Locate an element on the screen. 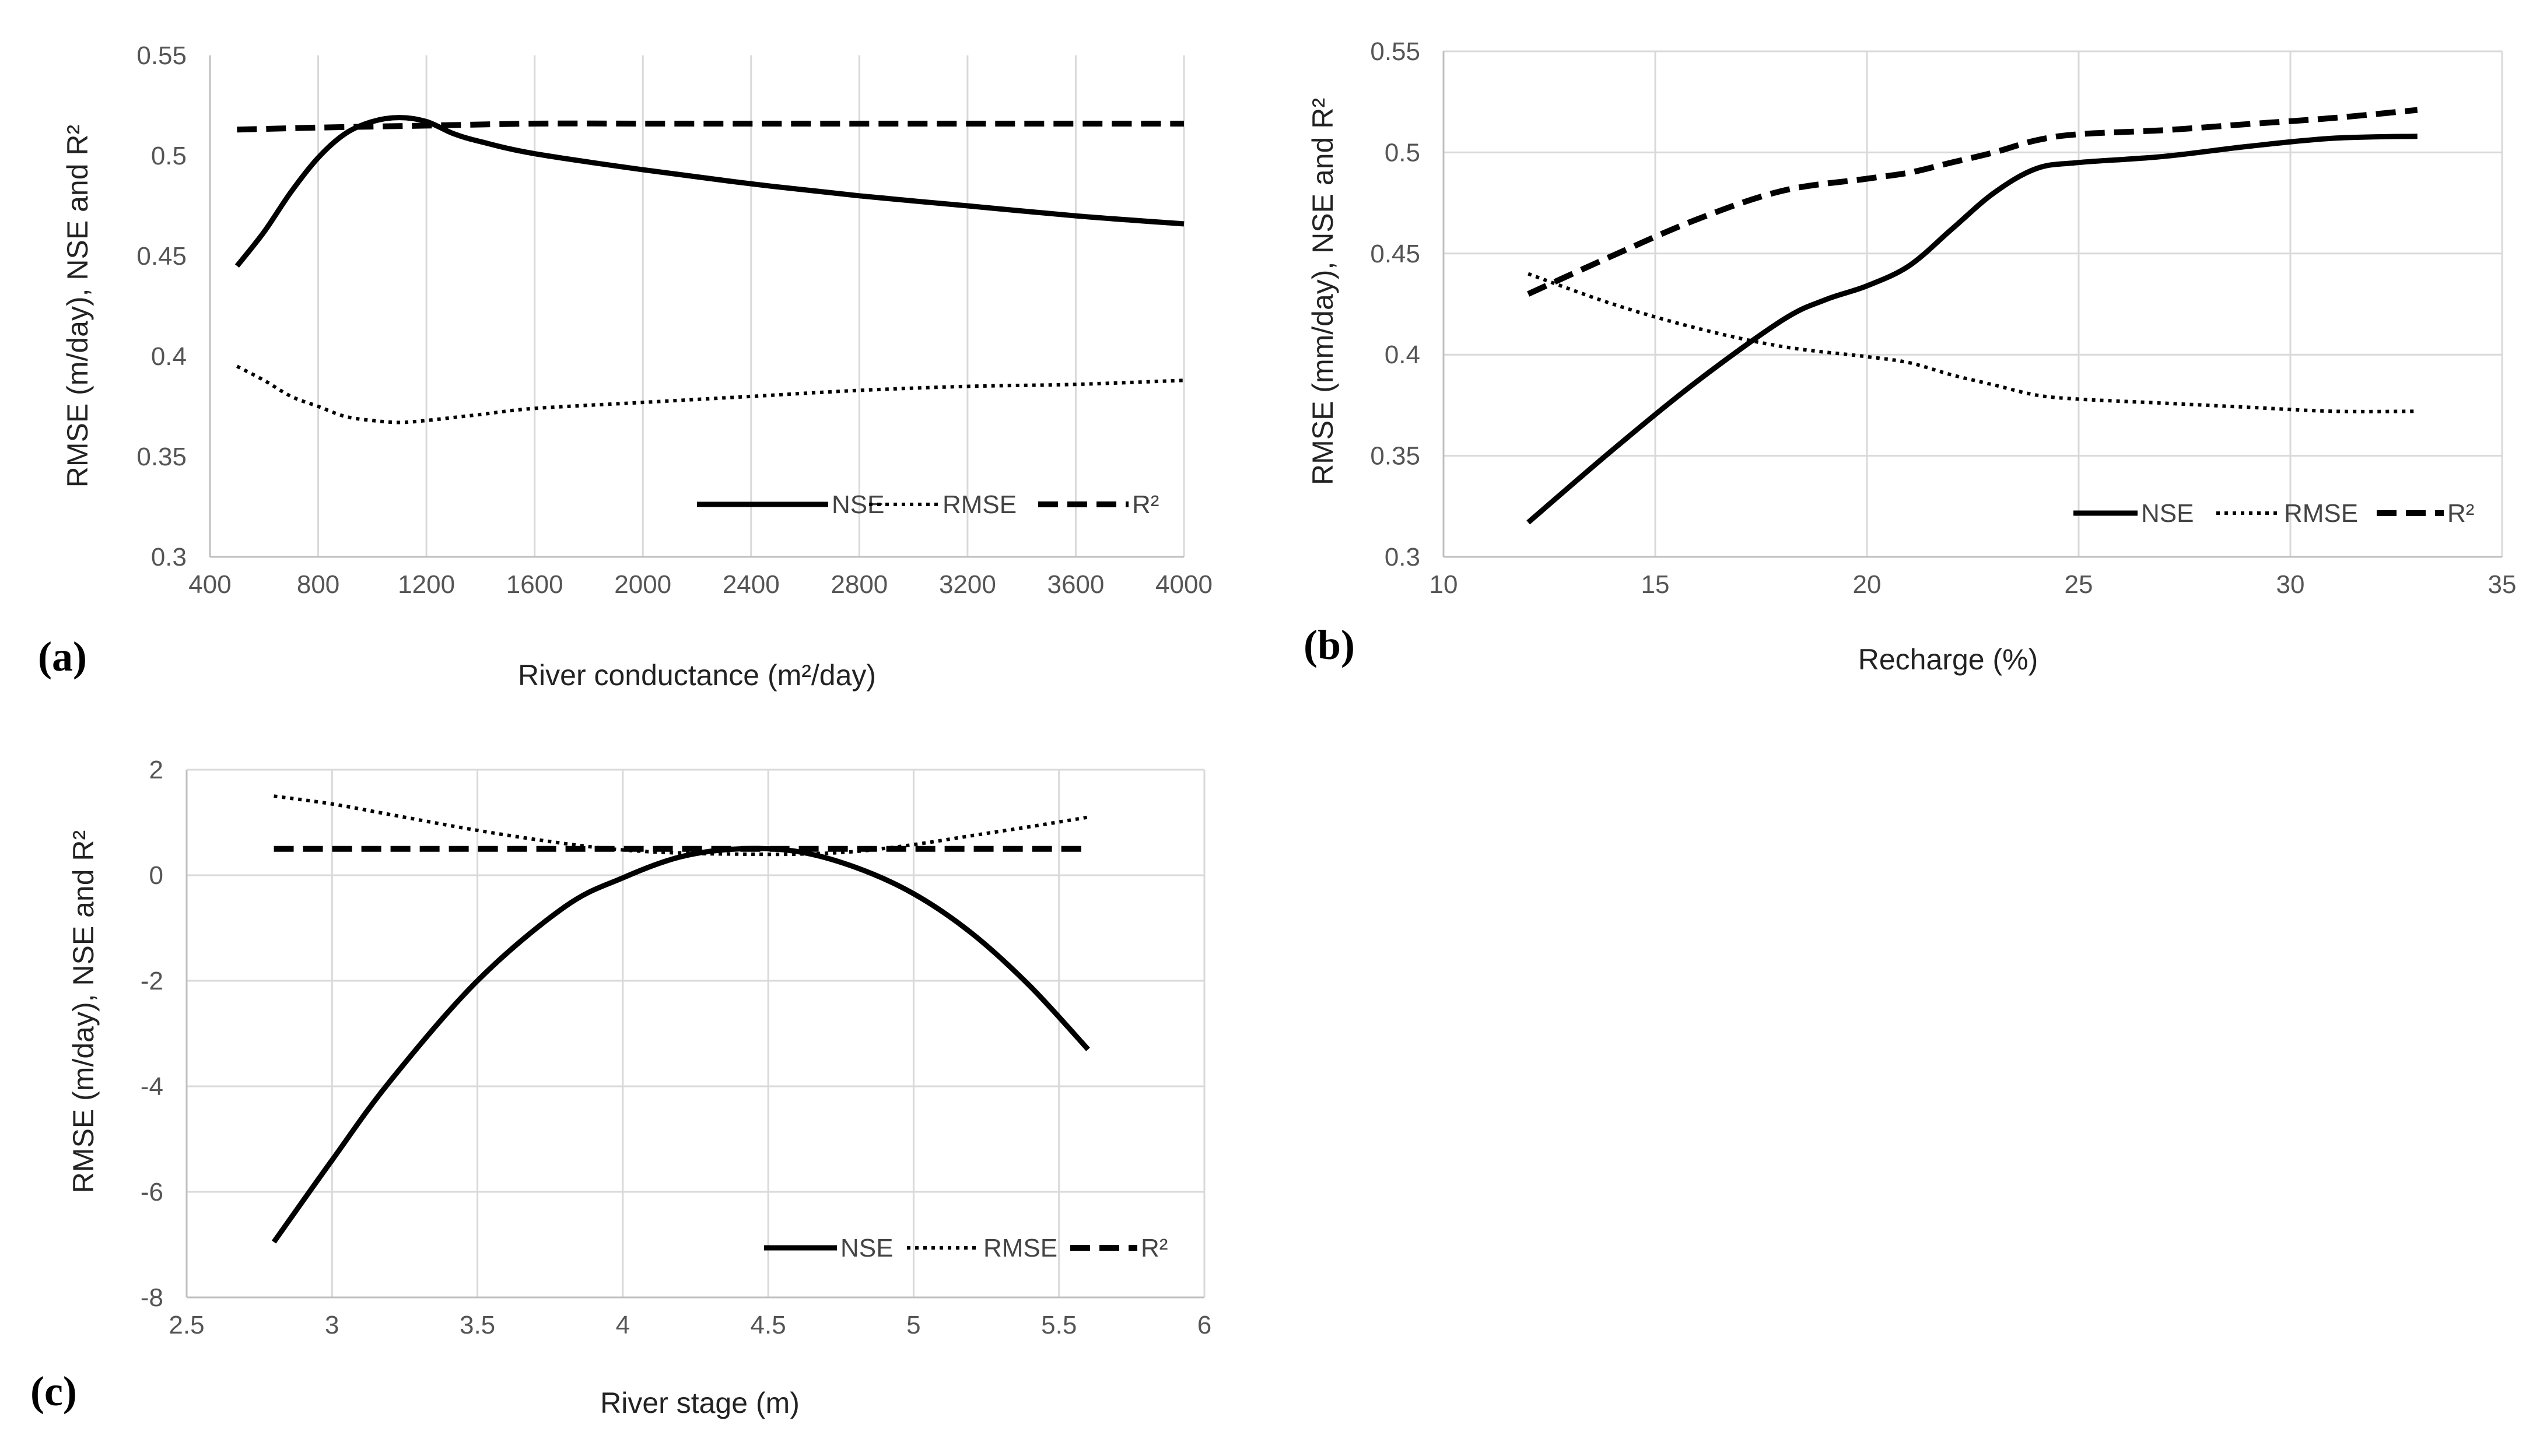  x-tick-label: 35 is located at coordinates (2502, 584).